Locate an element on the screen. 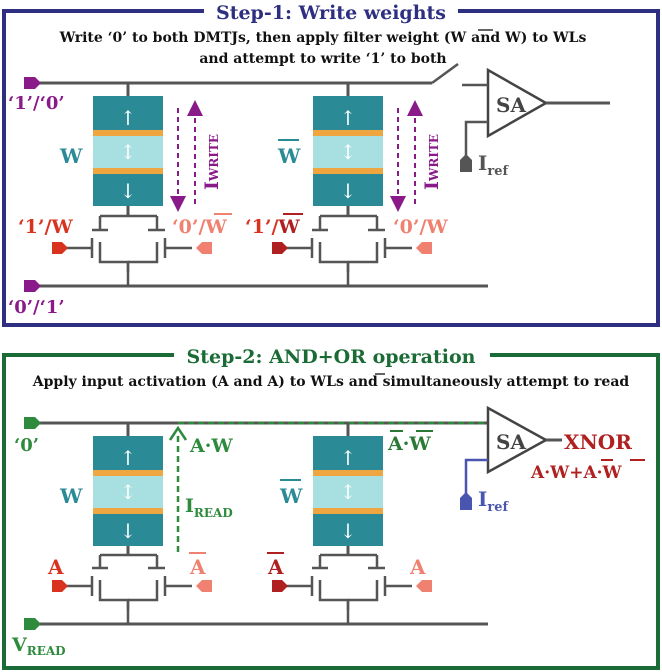 This screenshot has height=672, width=662. step2-left-wl-label: A is located at coordinates (55, 567).